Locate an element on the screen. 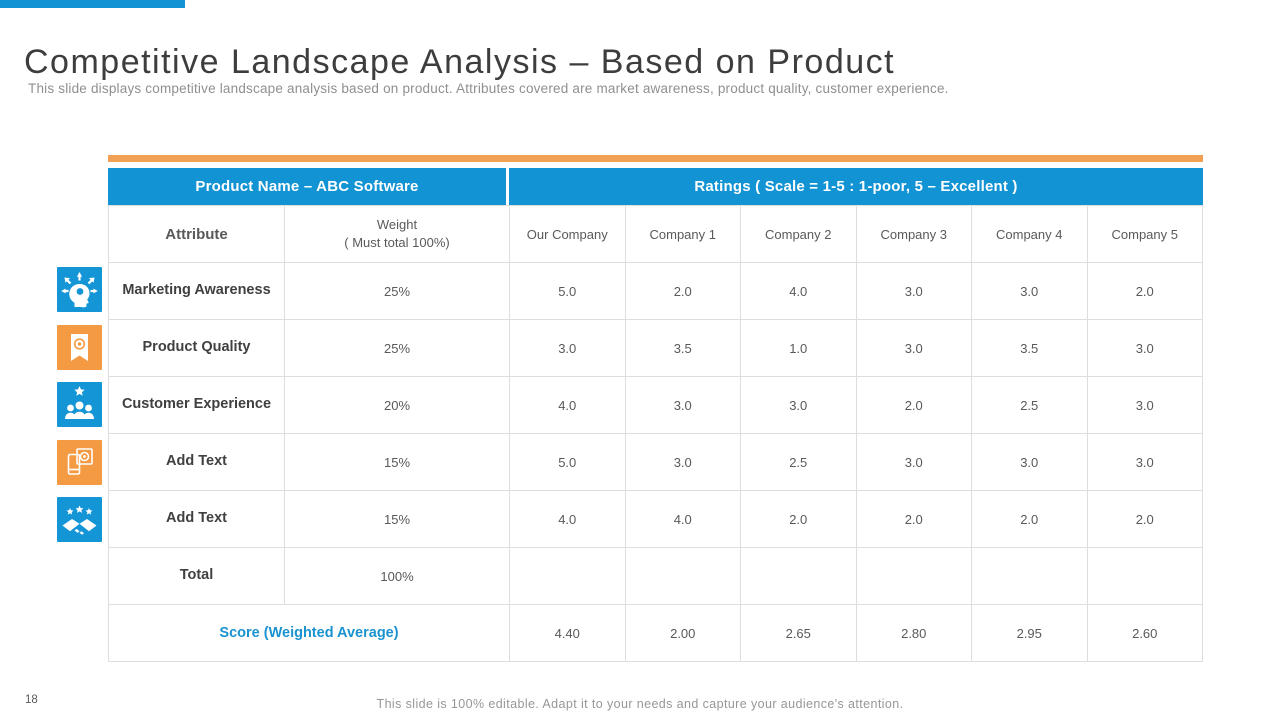 The height and width of the screenshot is (720, 1280). attribute-label: Marketing Awareness is located at coordinates (196, 291).